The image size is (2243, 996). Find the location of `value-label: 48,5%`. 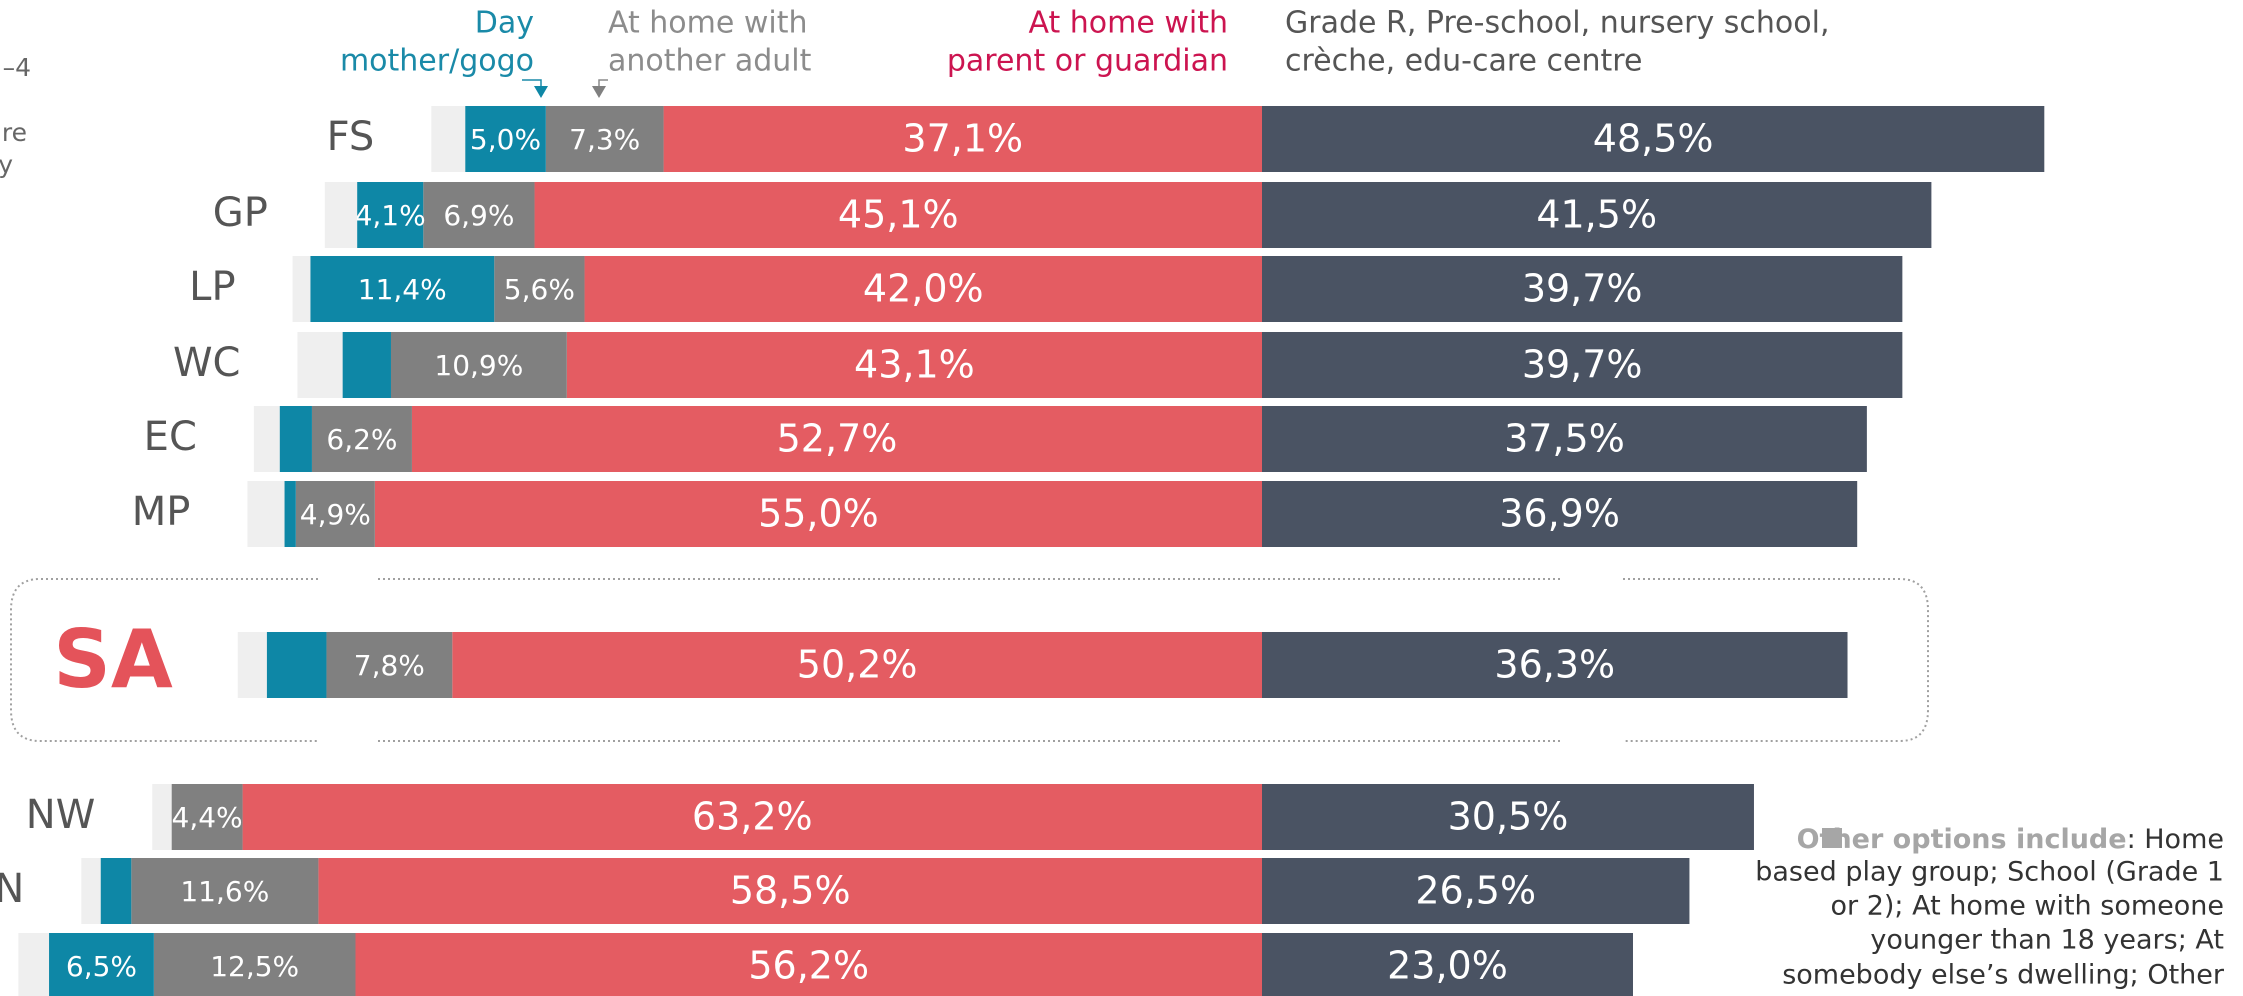

value-label: 48,5% is located at coordinates (1653, 139).